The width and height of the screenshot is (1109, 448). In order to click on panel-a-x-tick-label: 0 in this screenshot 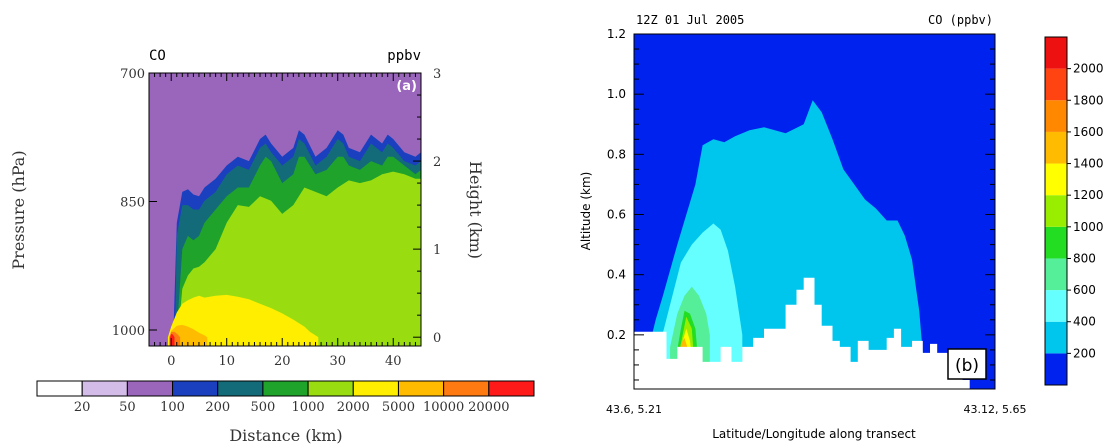, I will do `click(171, 361)`.